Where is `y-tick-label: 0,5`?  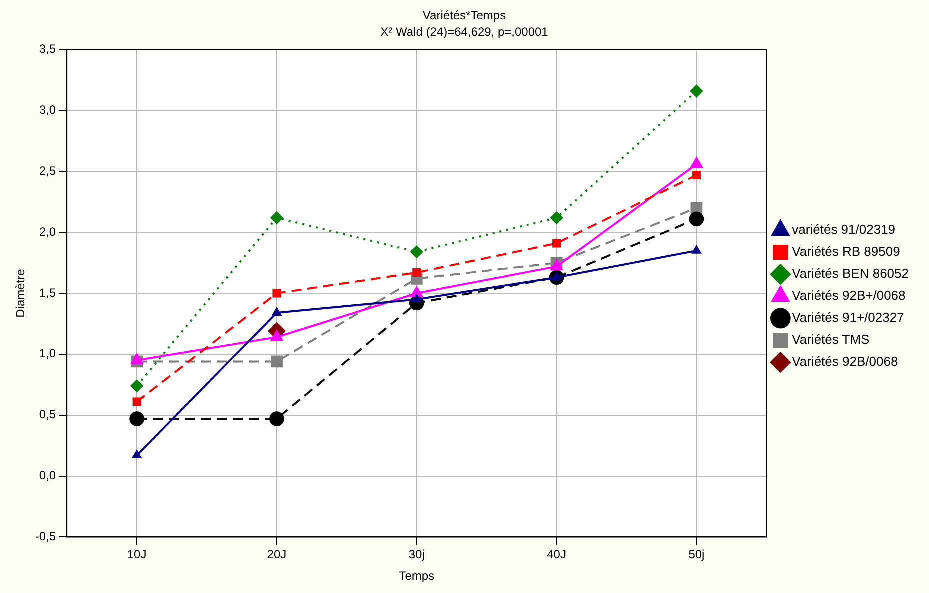
y-tick-label: 0,5 is located at coordinates (47, 415).